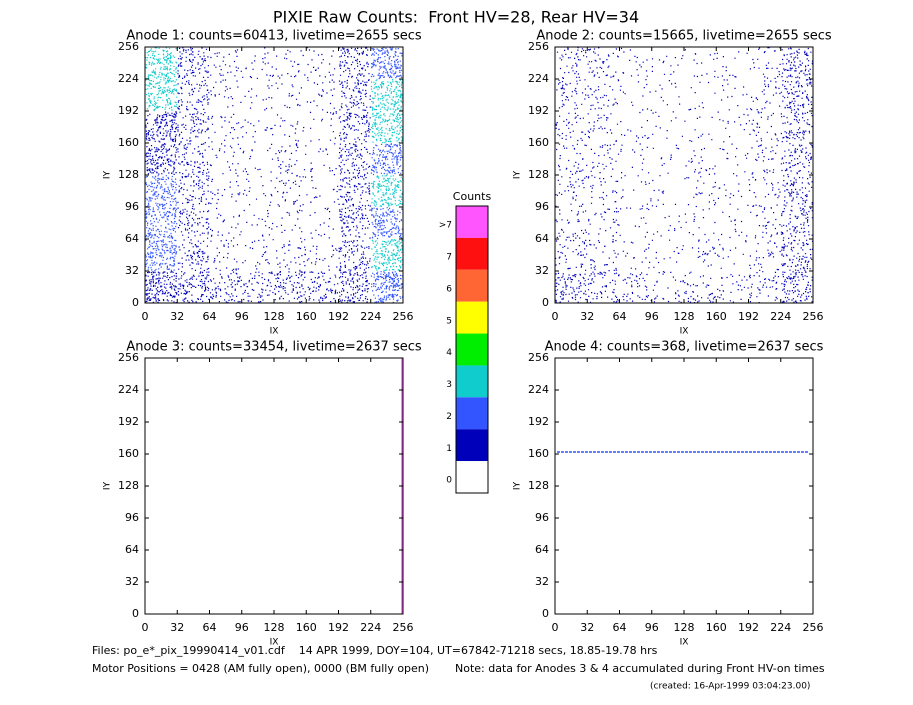  Describe the element at coordinates (538, 46) in the screenshot. I see `y-tick-label: 256` at that location.